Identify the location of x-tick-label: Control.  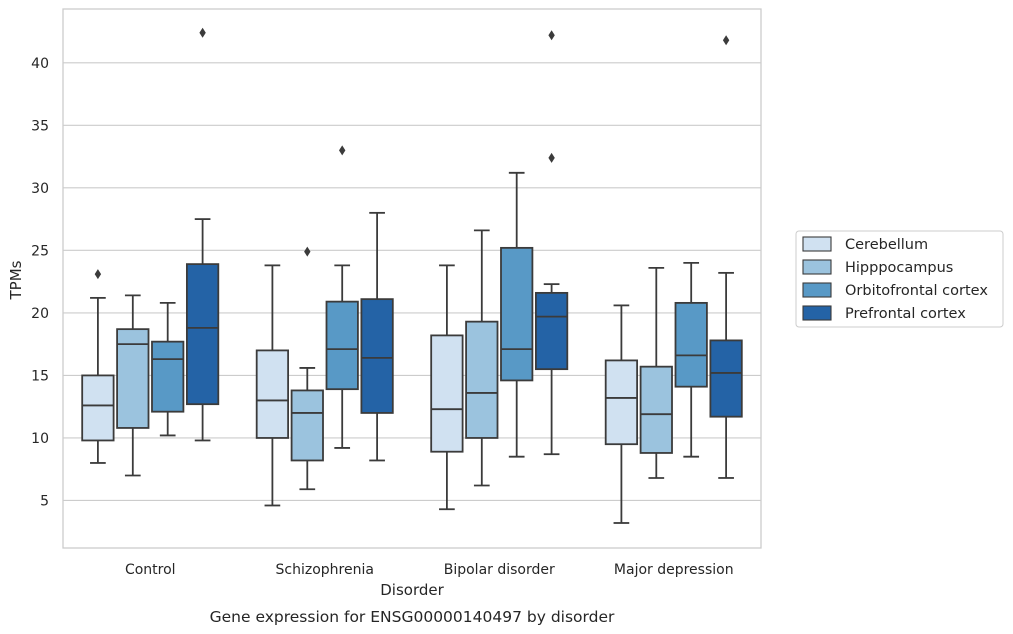
(150, 570).